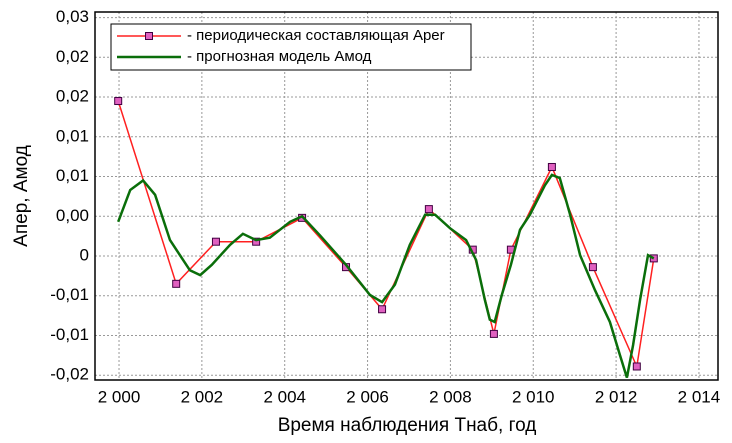 Image resolution: width=732 pixels, height=443 pixels. I want to click on y-tick-label: 0,00, so click(72, 215).